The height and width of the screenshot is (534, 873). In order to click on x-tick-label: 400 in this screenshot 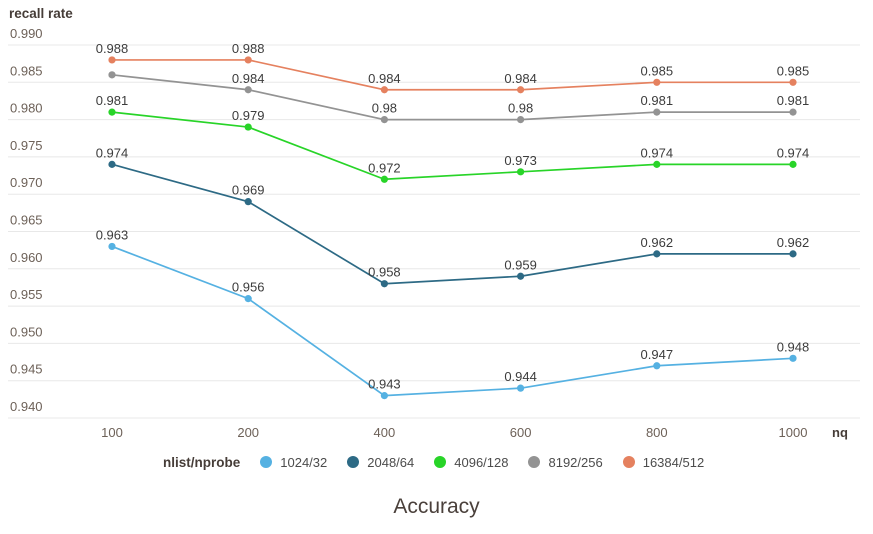, I will do `click(385, 432)`.